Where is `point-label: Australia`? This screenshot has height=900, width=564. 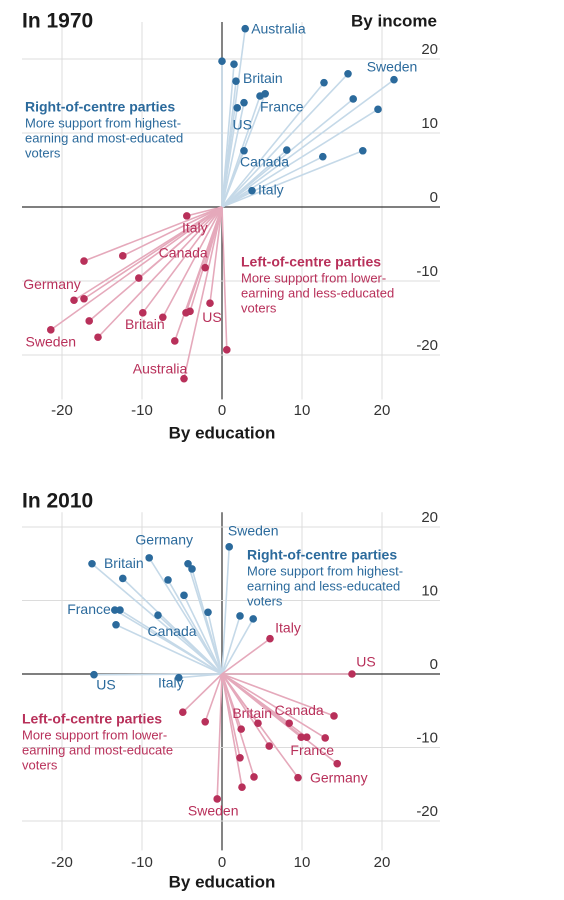 point-label: Australia is located at coordinates (160, 368).